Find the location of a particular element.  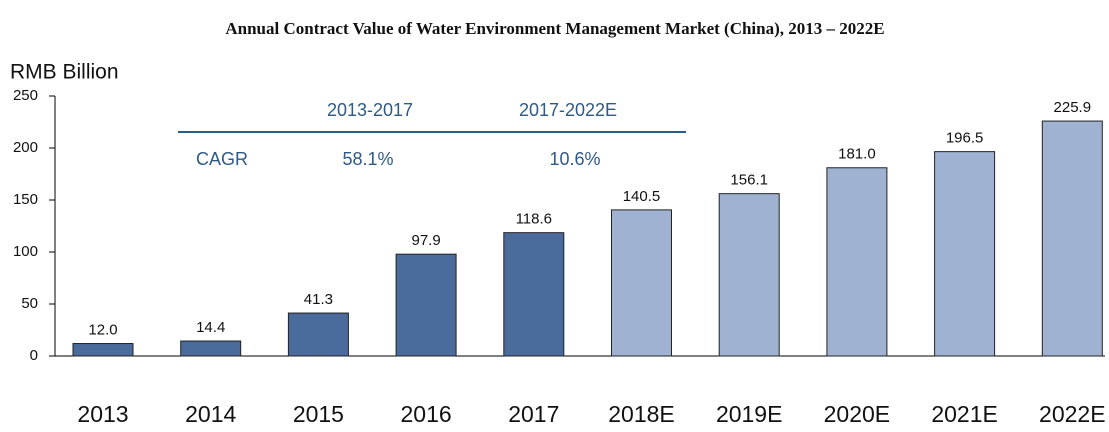

data-label: 156.1 is located at coordinates (749, 180).